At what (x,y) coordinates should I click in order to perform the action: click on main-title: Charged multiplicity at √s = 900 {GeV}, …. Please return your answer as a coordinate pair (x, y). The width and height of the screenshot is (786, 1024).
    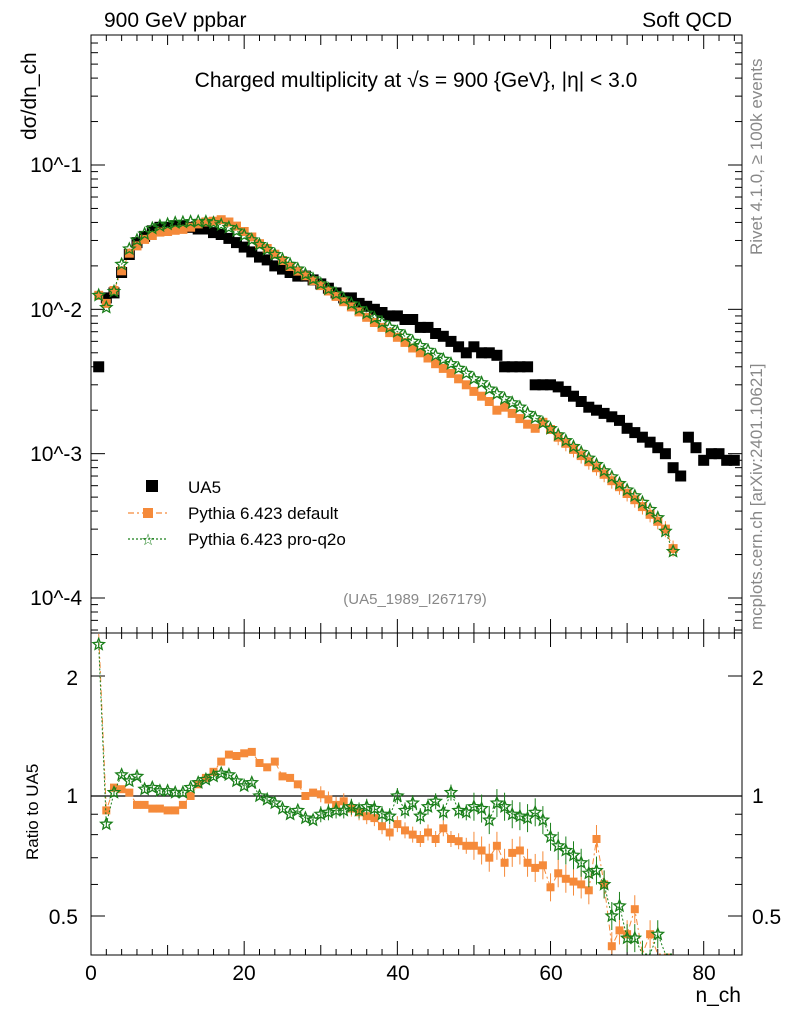
    Looking at the image, I should click on (416, 80).